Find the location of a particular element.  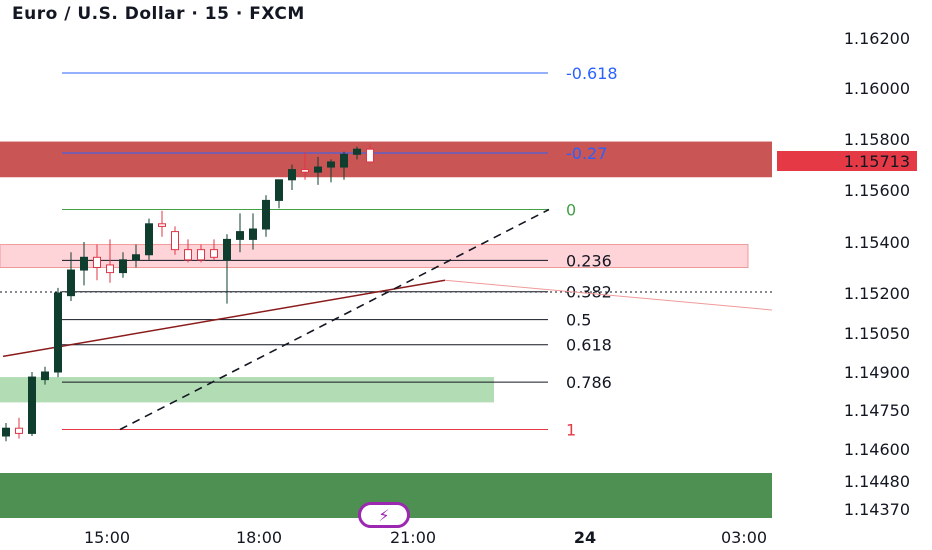

time-tick-label: 21:00 is located at coordinates (413, 537).